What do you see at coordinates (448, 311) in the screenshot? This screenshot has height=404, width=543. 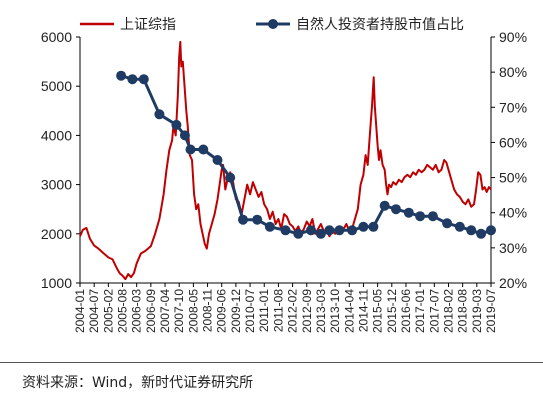 I see `x-axis-tick-label: 2018-02` at bounding box center [448, 311].